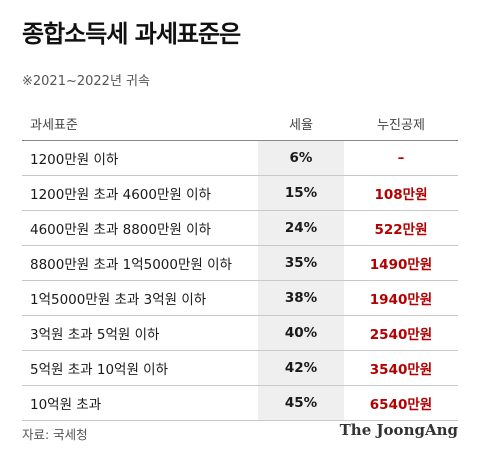 The image size is (480, 464). Describe the element at coordinates (74, 160) in the screenshot. I see `bracket-cell: 1200만원 이하` at that location.